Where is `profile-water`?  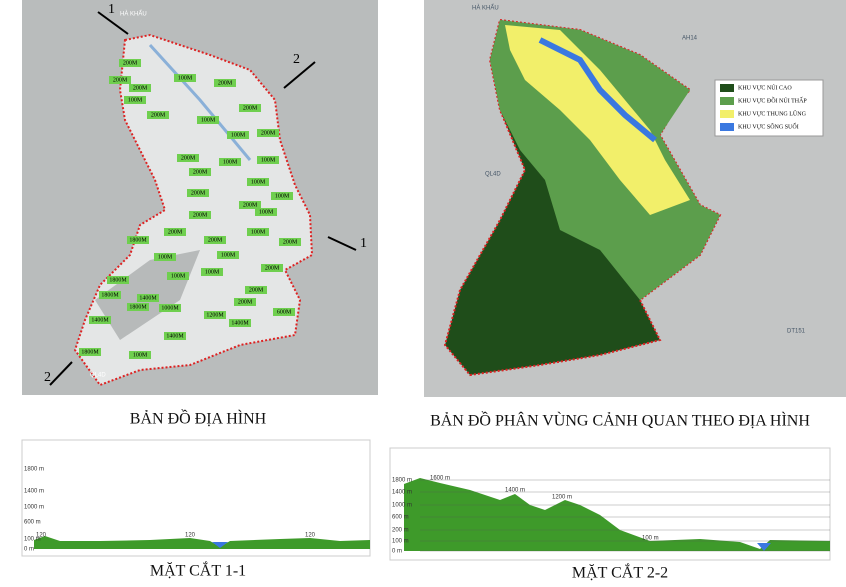 profile-water is located at coordinates (220, 545).